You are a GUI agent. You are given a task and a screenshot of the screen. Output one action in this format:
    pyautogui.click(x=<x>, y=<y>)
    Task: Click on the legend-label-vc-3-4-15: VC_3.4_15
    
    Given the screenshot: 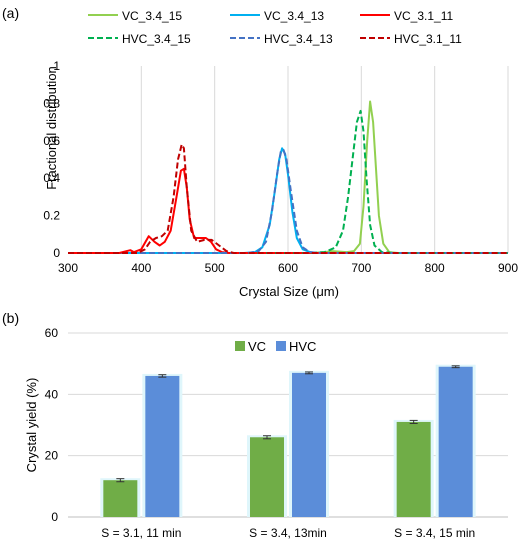 What is the action you would take?
    pyautogui.click(x=152, y=16)
    